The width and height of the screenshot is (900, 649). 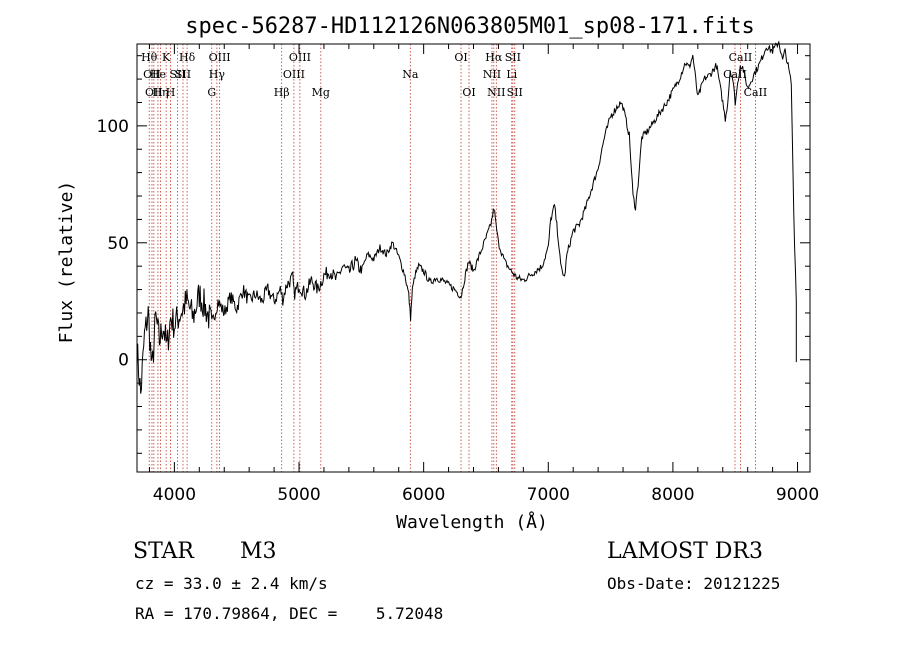 I want to click on y-tick-label: 0, so click(x=123, y=361).